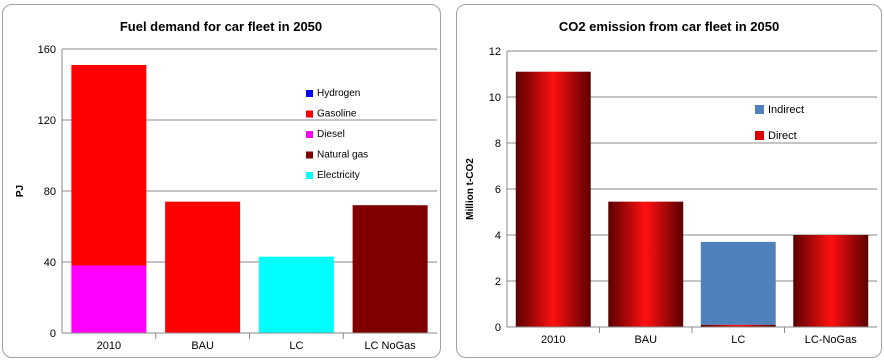  Describe the element at coordinates (495, 98) in the screenshot. I see `y-tick-label: 10` at that location.